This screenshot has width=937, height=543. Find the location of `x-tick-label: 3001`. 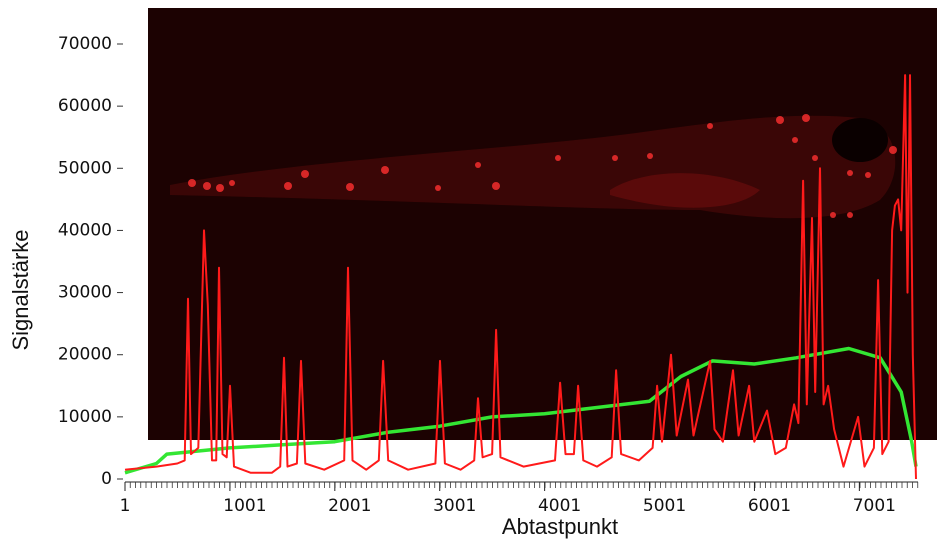

x-tick-label: 3001 is located at coordinates (454, 506).